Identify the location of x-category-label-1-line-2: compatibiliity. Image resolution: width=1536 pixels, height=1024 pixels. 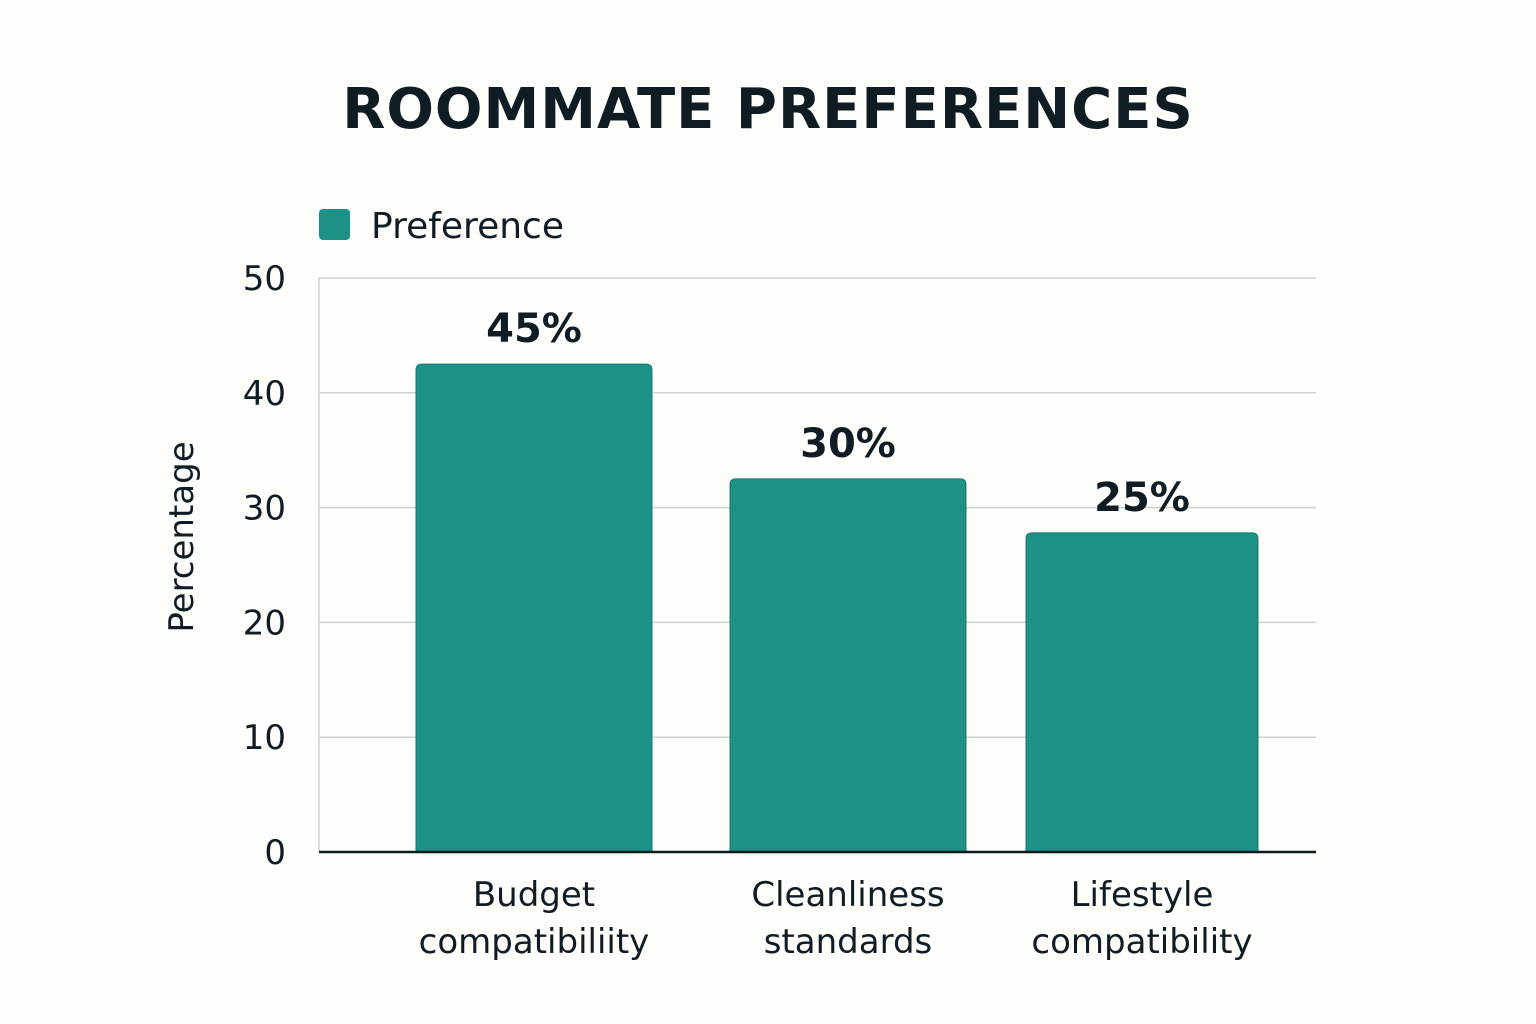
(534, 942).